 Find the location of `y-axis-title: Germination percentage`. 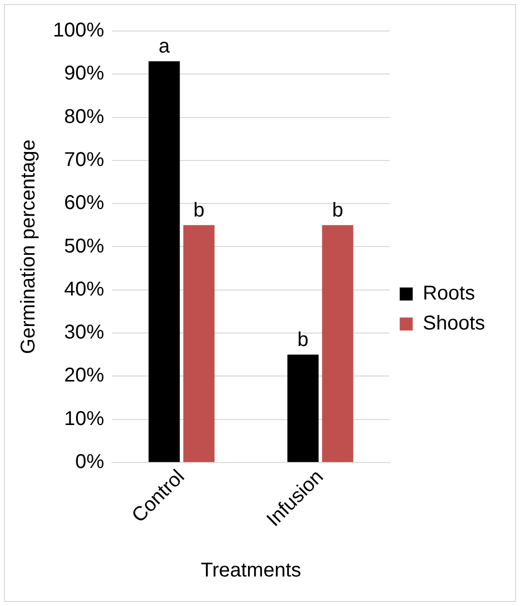

y-axis-title: Germination percentage is located at coordinates (29, 246).